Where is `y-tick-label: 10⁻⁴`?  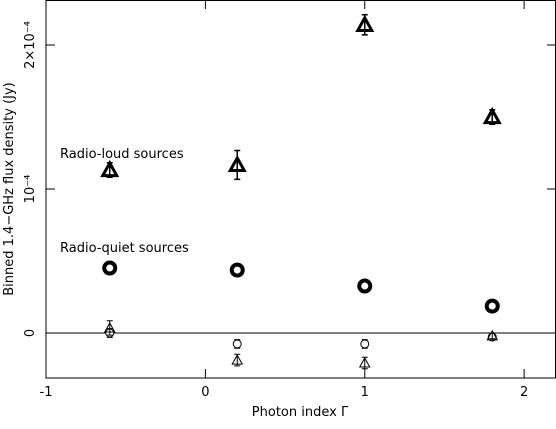
y-tick-label: 10⁻⁴ is located at coordinates (30, 189).